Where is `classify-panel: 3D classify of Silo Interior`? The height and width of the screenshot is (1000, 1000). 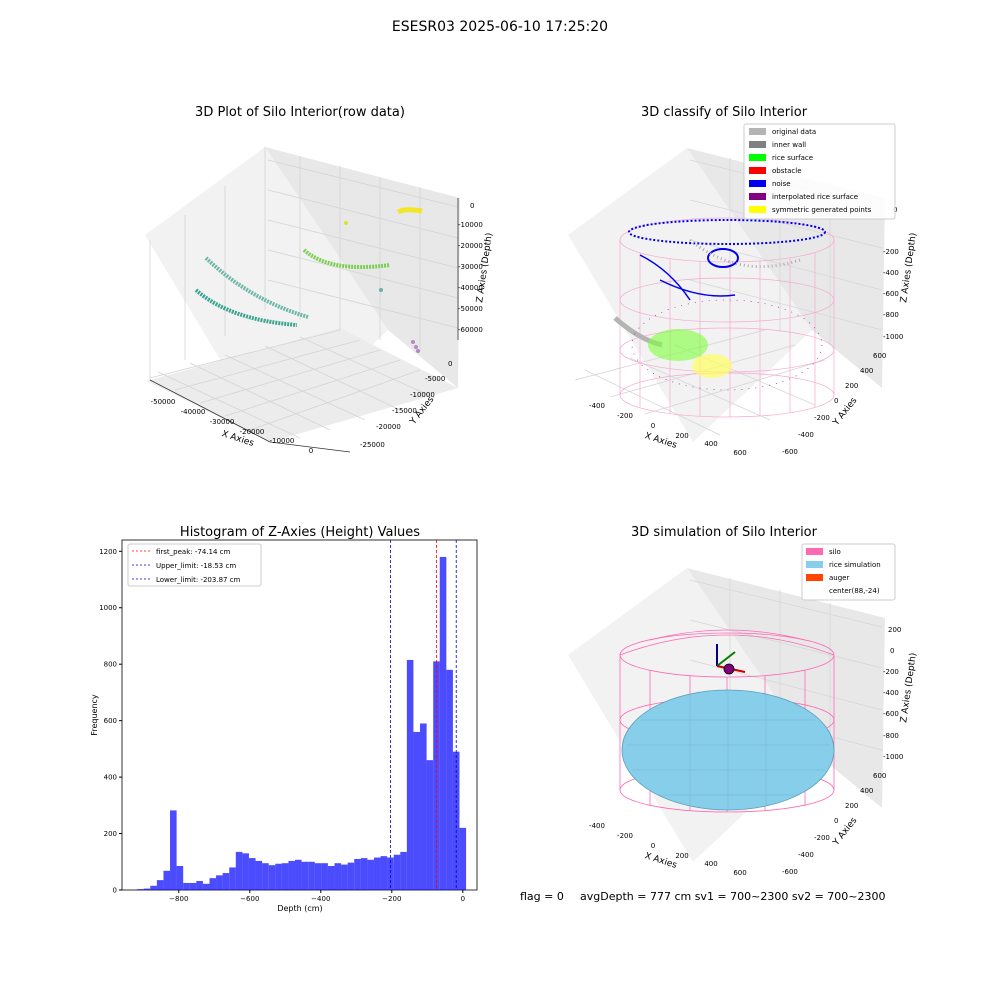
classify-panel: 3D classify of Silo Interior is located at coordinates (743, 281).